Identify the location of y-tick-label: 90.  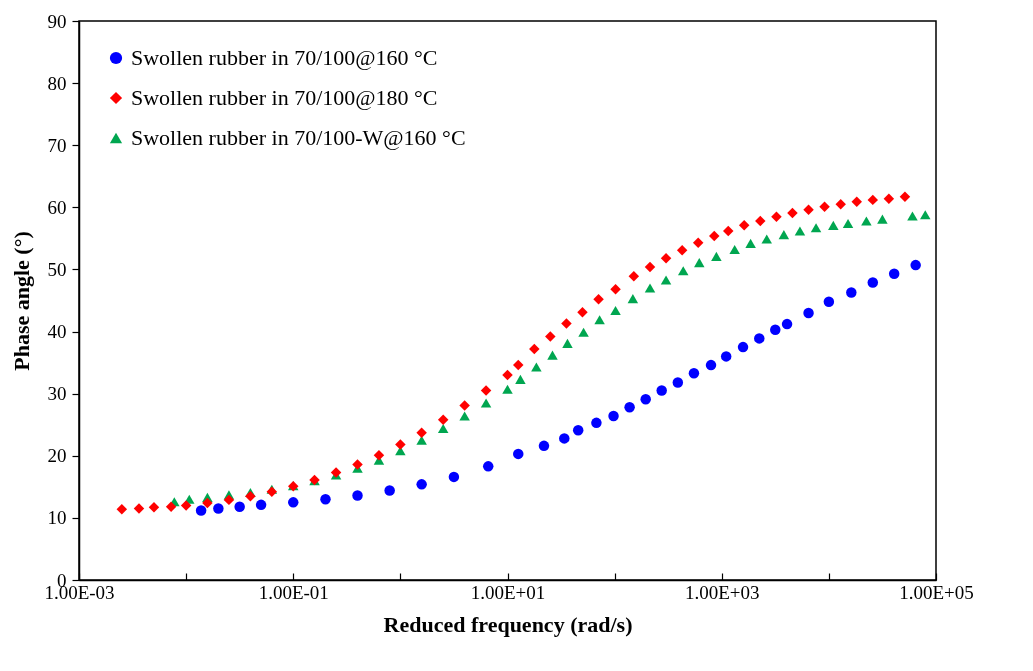
(57, 21).